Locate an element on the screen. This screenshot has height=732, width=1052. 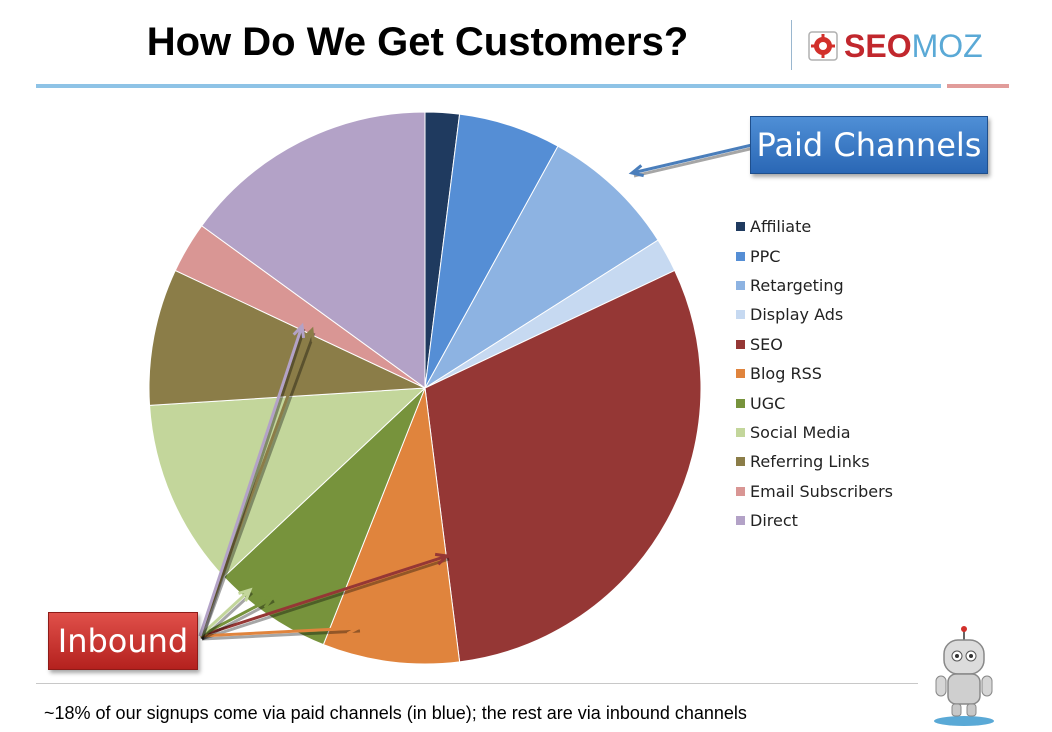
legend-label: Retargeting is located at coordinates (797, 285).